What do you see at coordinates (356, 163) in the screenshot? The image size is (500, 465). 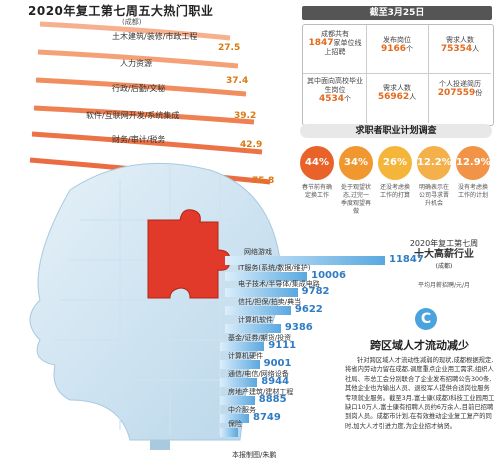 I see `survey-circle: 34%` at bounding box center [356, 163].